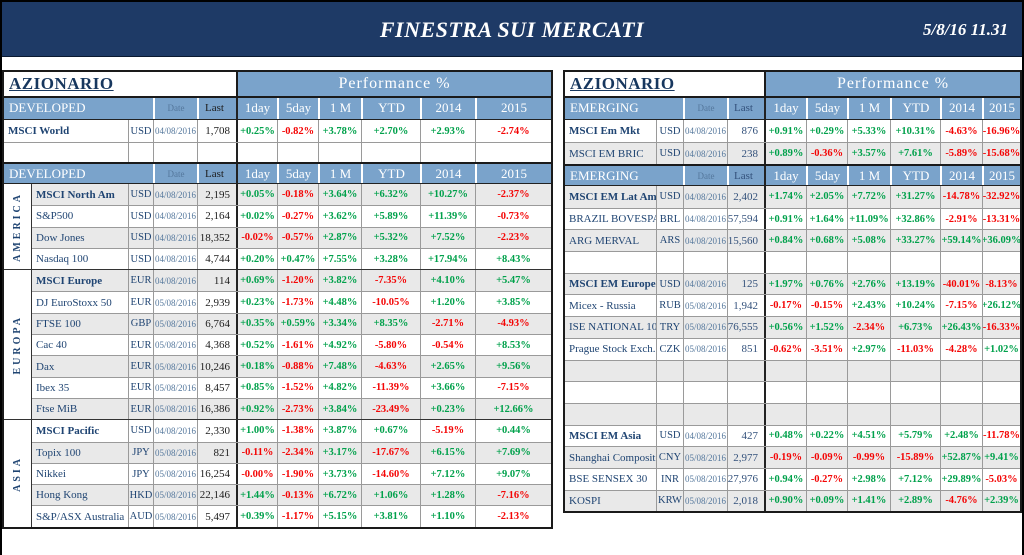 The image size is (1024, 555). Describe the element at coordinates (513, 366) in the screenshot. I see `perf-value-2015: +9.56%` at that location.